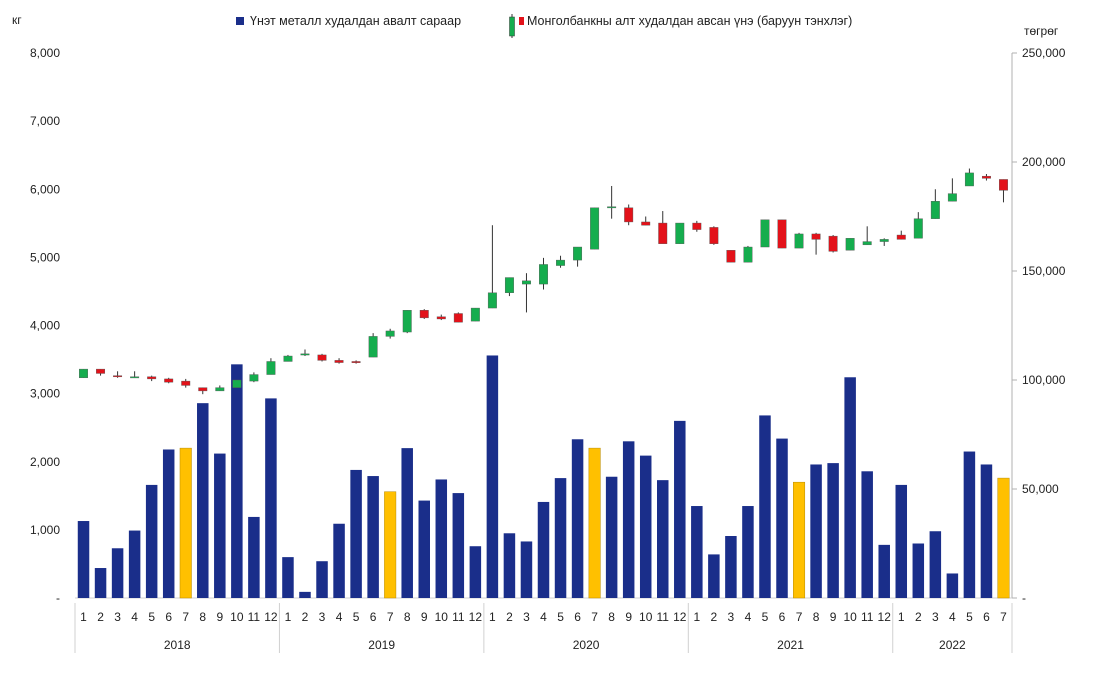 The height and width of the screenshot is (674, 1100). I want to click on year-label: 2020, so click(586, 645).